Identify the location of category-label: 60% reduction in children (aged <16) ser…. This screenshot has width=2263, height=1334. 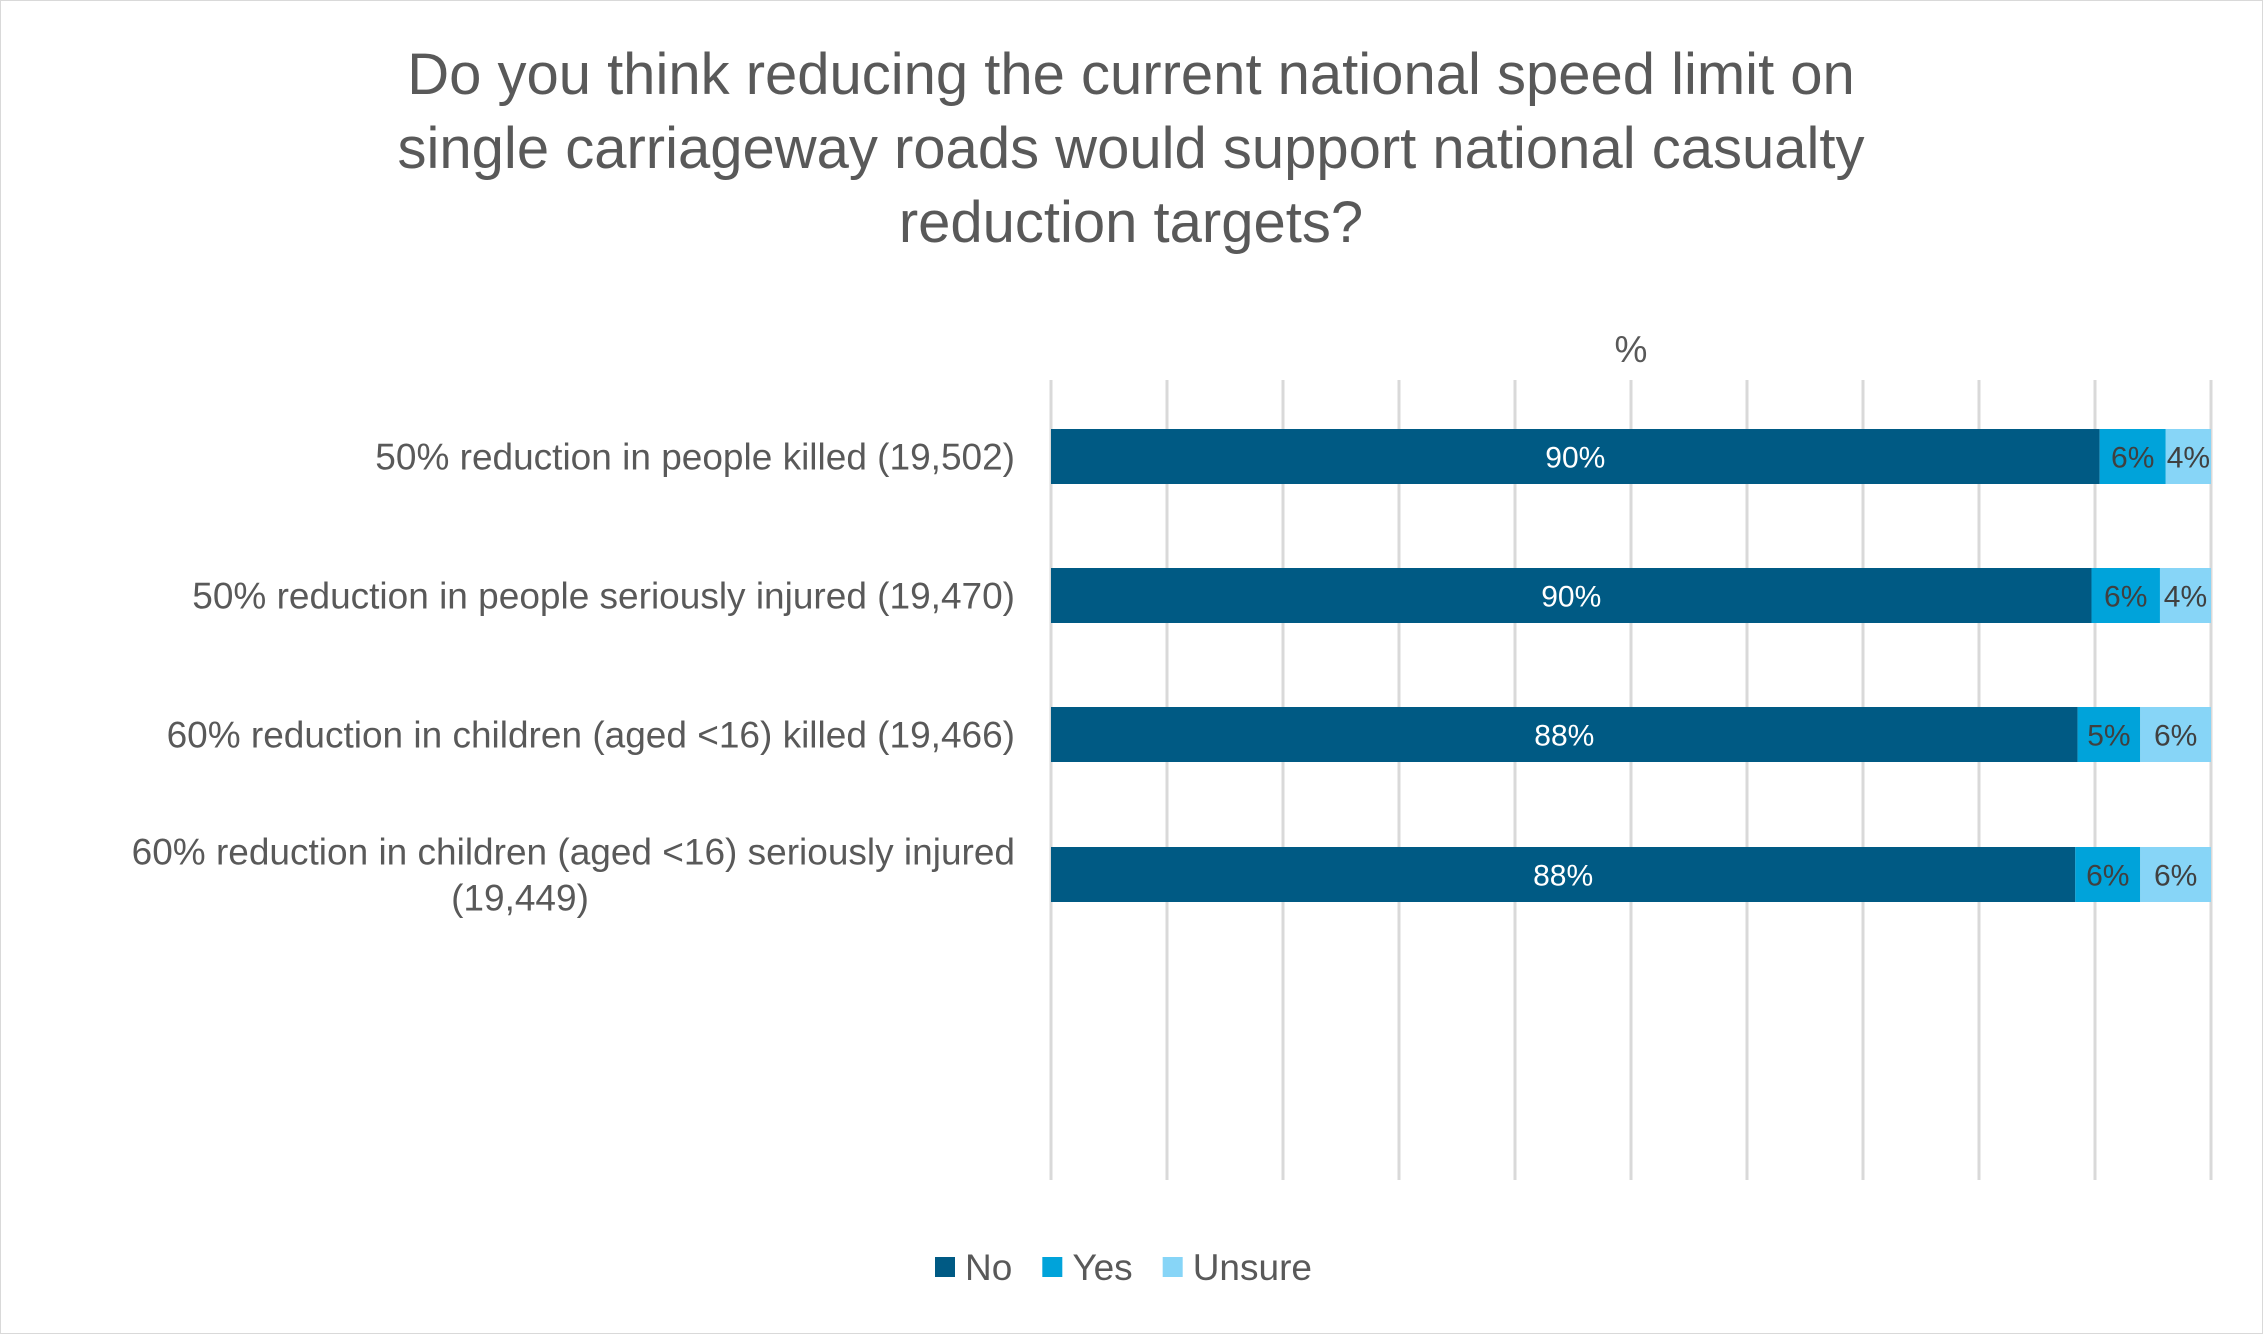
(573, 852).